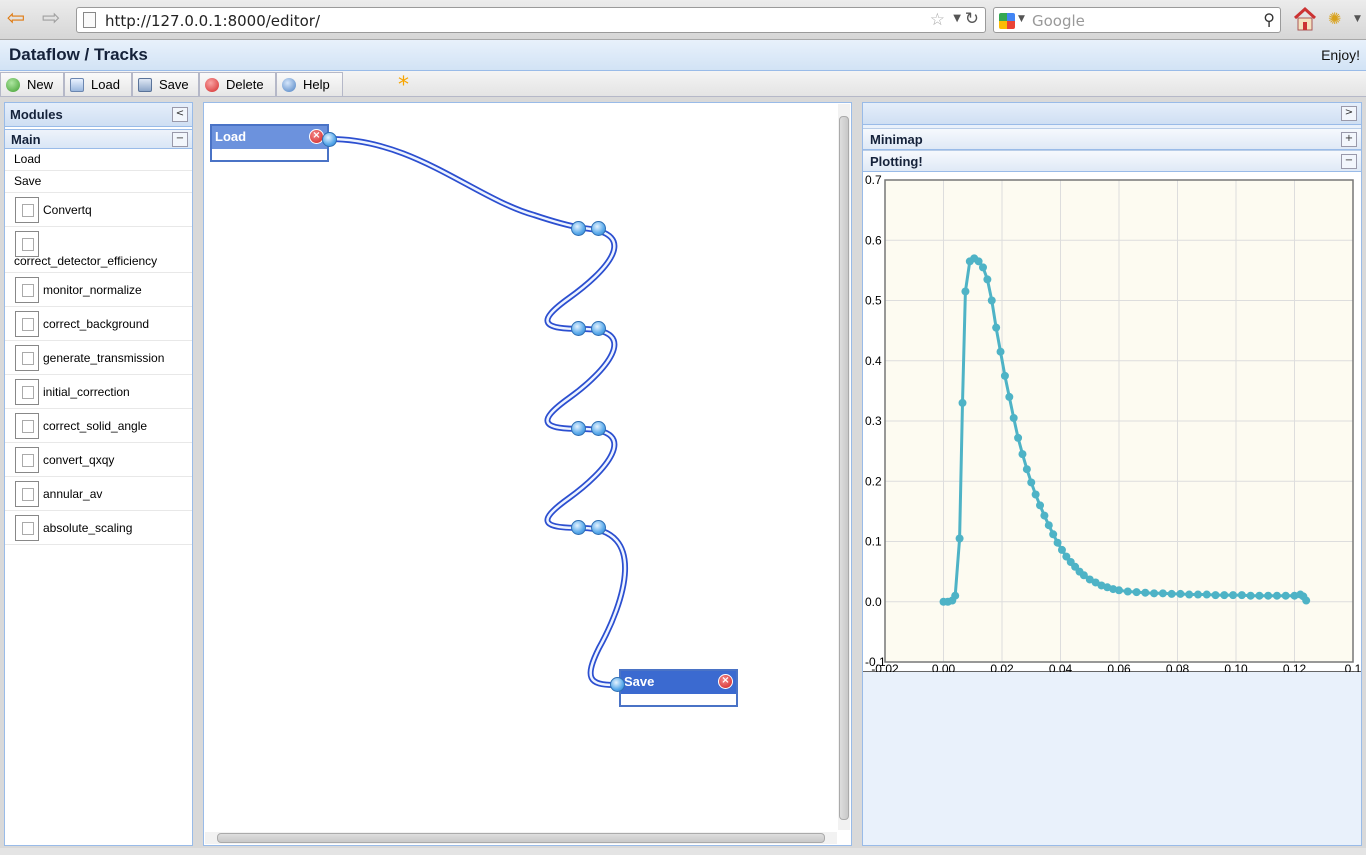  What do you see at coordinates (1112, 139) in the screenshot?
I see `minimap-header: Minimap +` at bounding box center [1112, 139].